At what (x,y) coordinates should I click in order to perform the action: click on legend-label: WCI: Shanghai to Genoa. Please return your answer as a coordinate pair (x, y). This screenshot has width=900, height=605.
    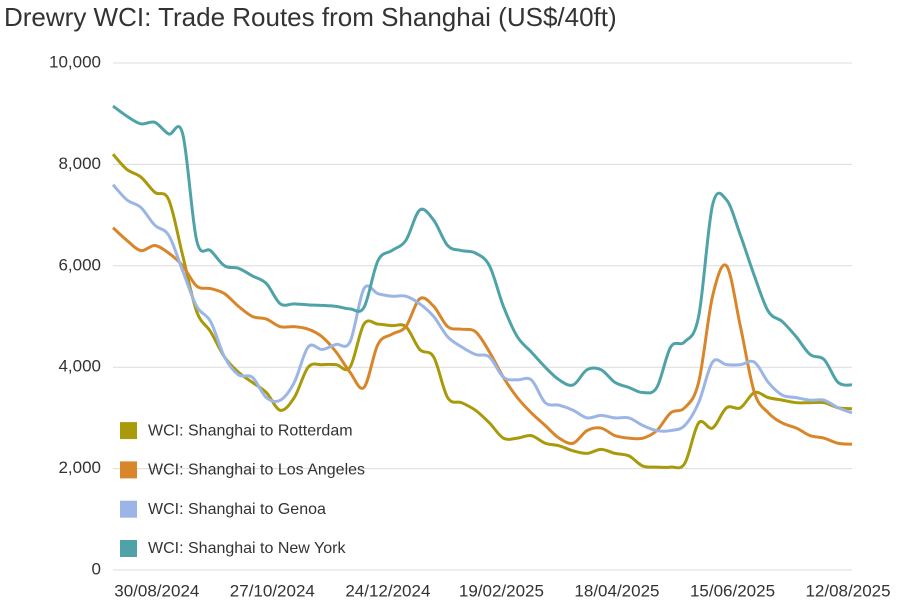
    Looking at the image, I should click on (237, 509).